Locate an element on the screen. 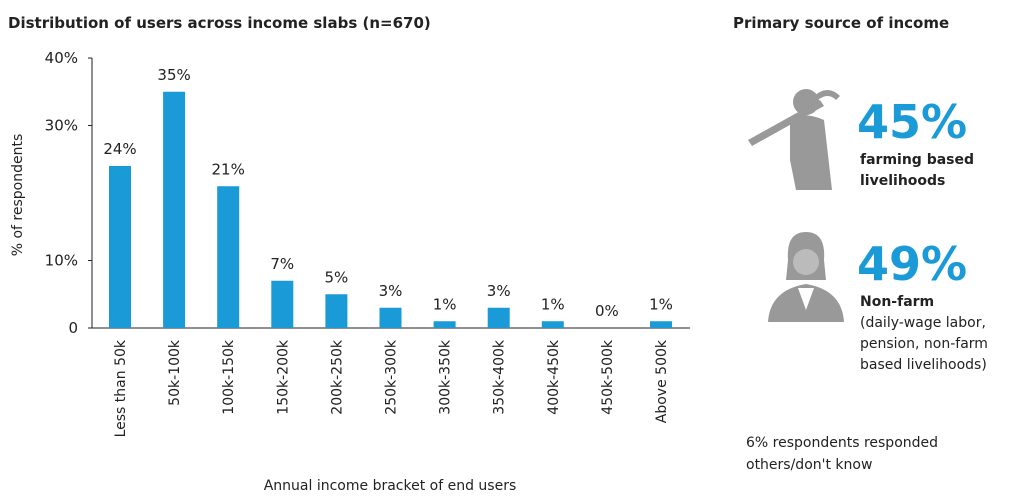 The image size is (1019, 497). data-label: 35% is located at coordinates (173, 75).